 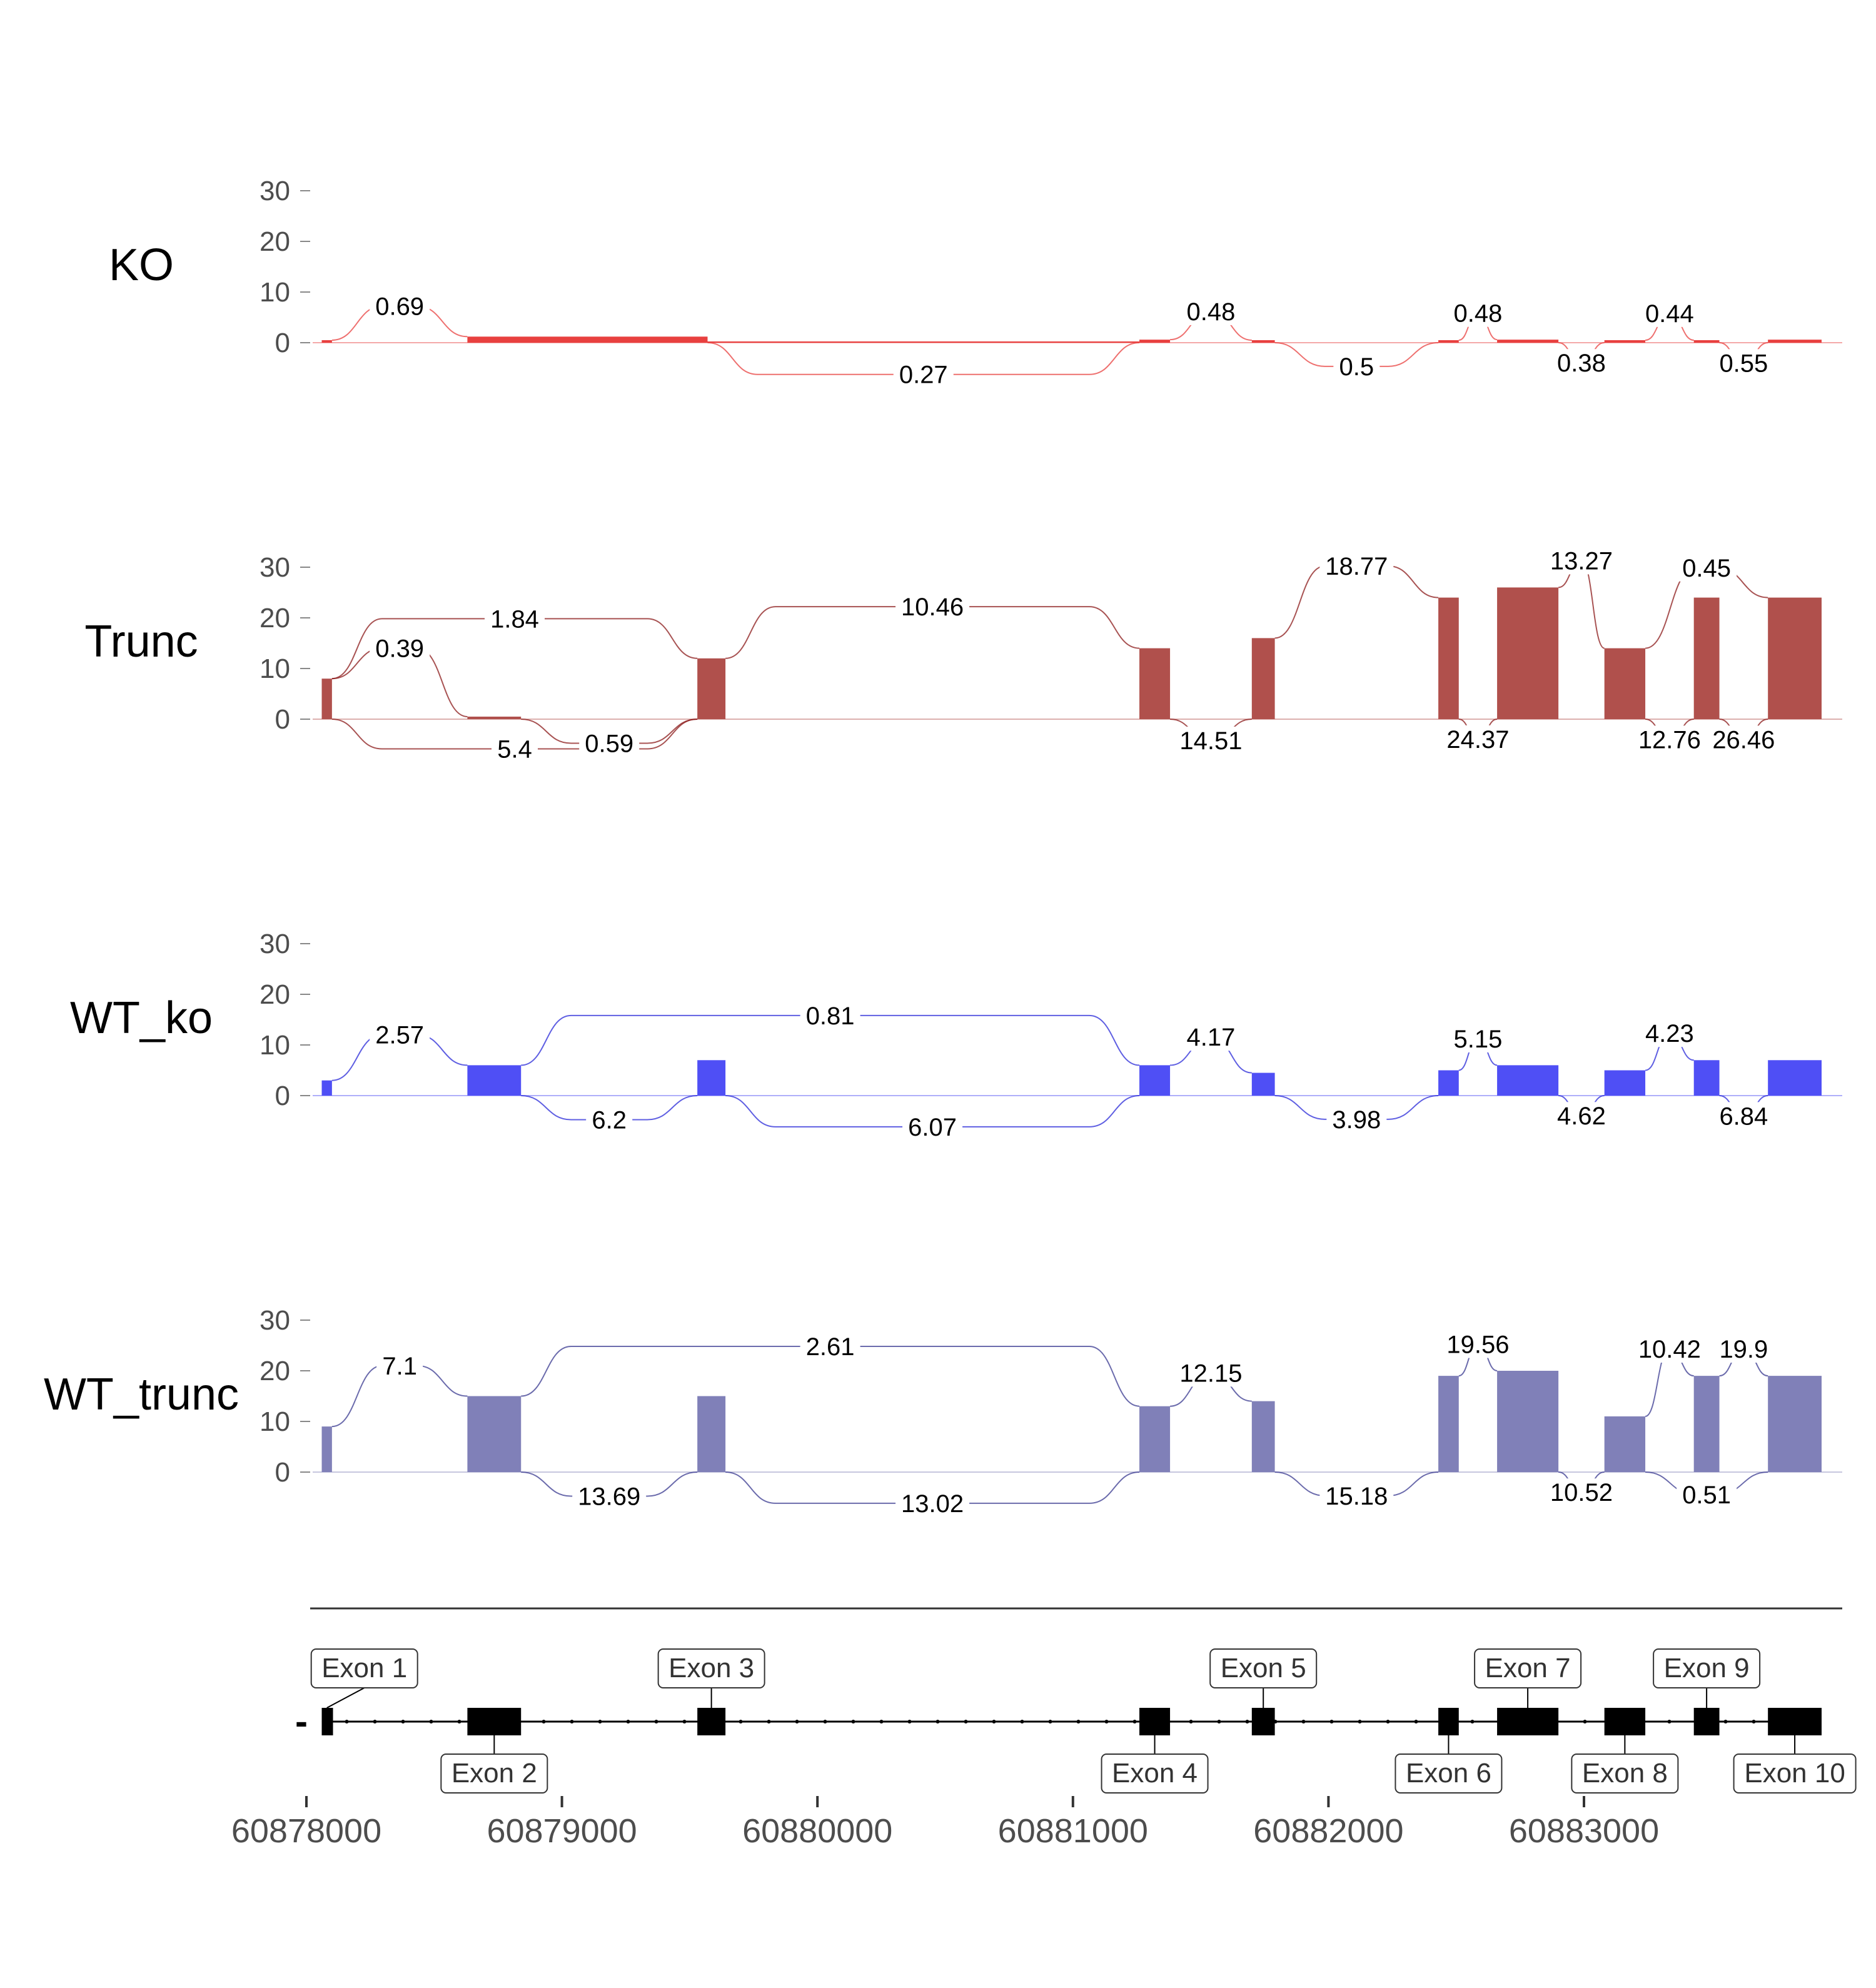 I want to click on junction-label: 14.51, so click(x=1210, y=741).